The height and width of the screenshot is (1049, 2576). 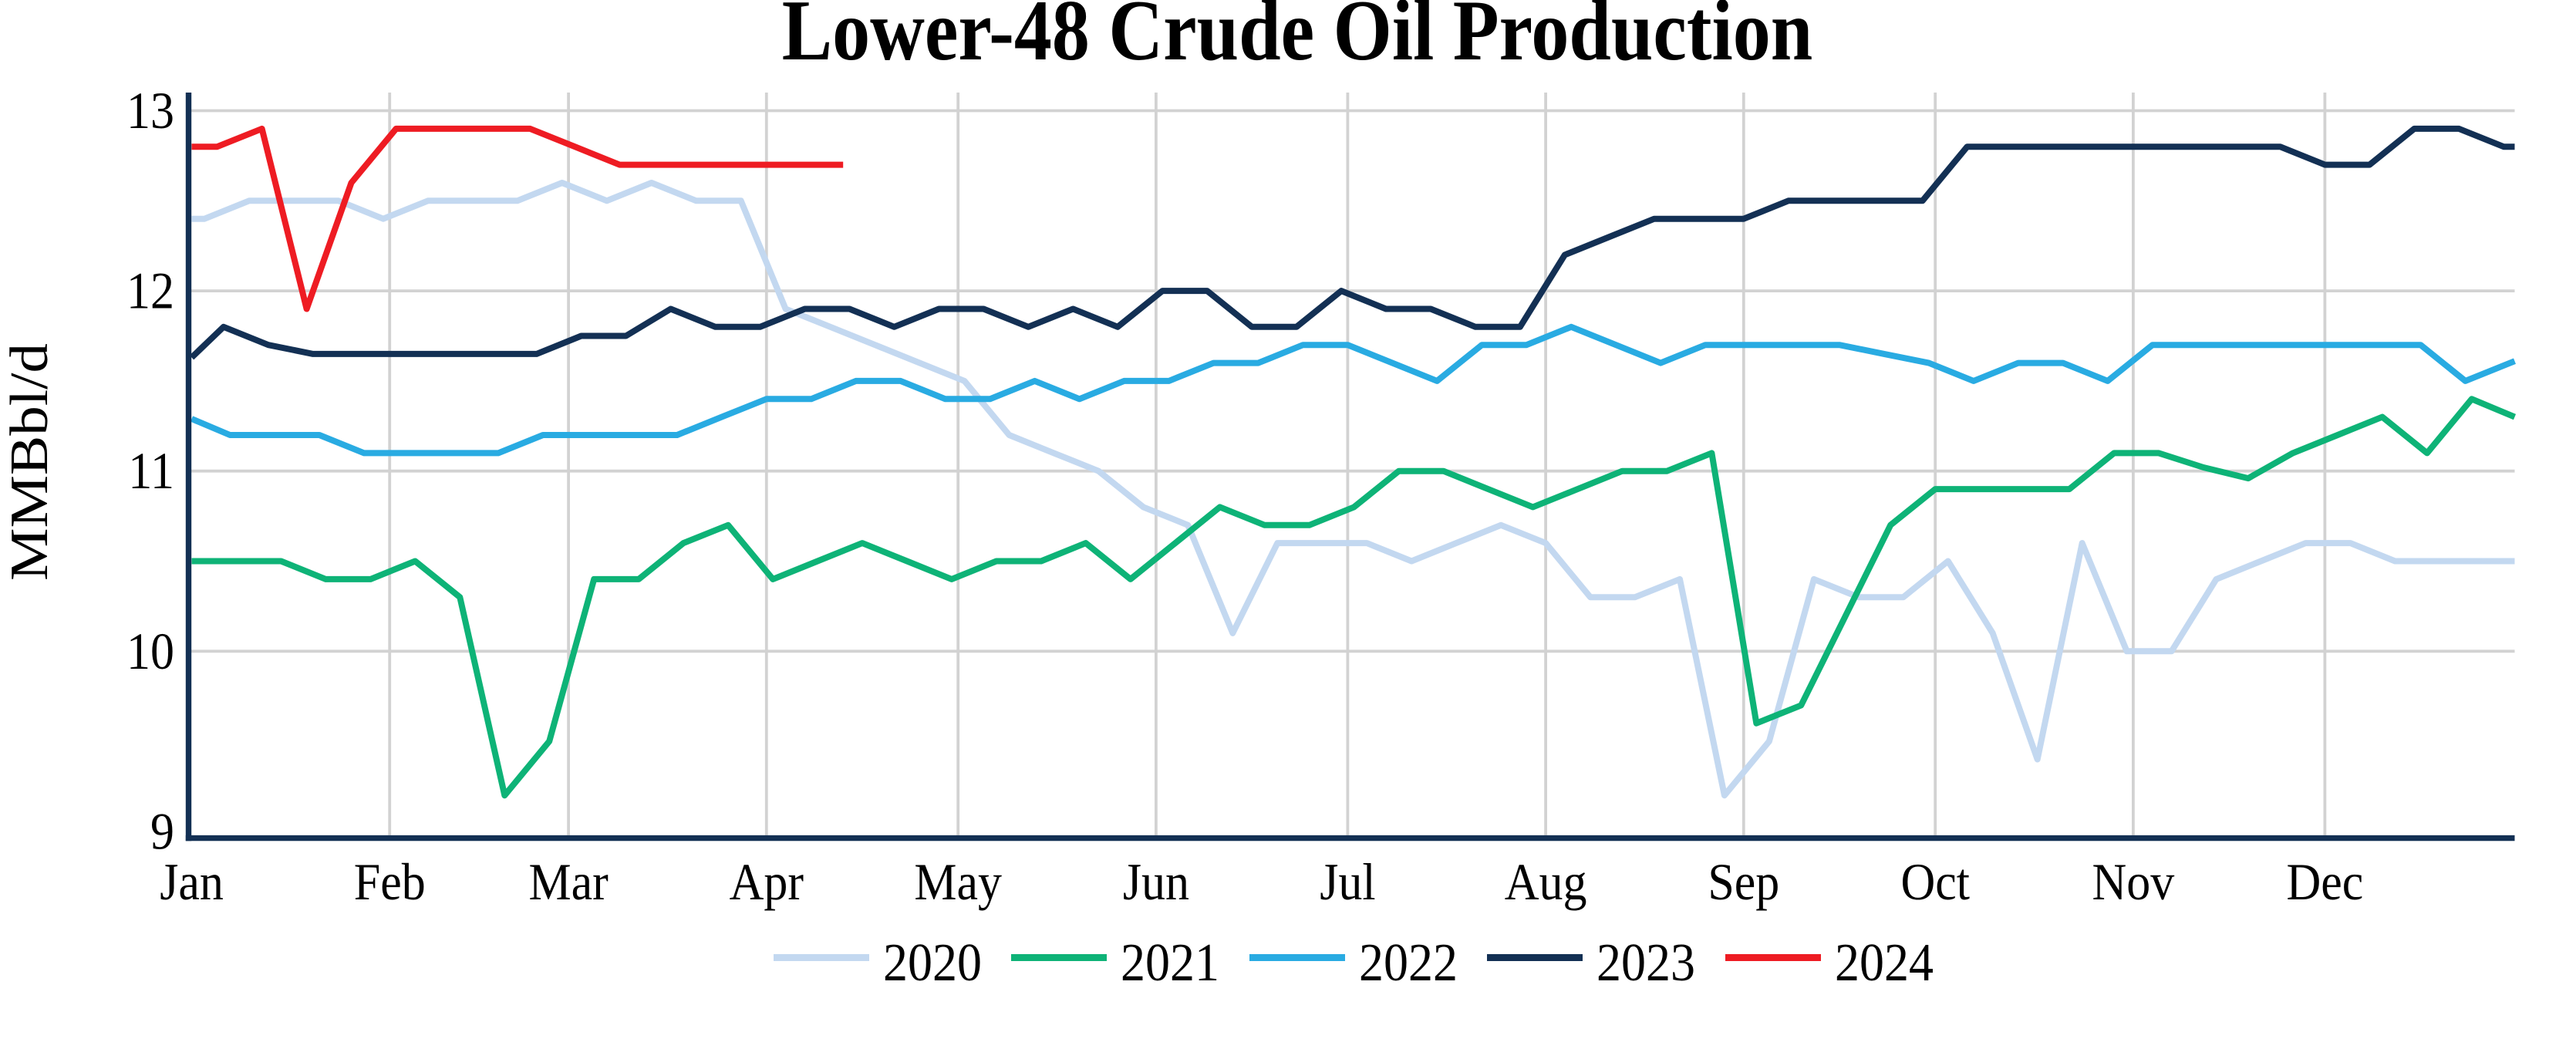 What do you see at coordinates (1408, 962) in the screenshot?
I see `svg-text: 2022` at bounding box center [1408, 962].